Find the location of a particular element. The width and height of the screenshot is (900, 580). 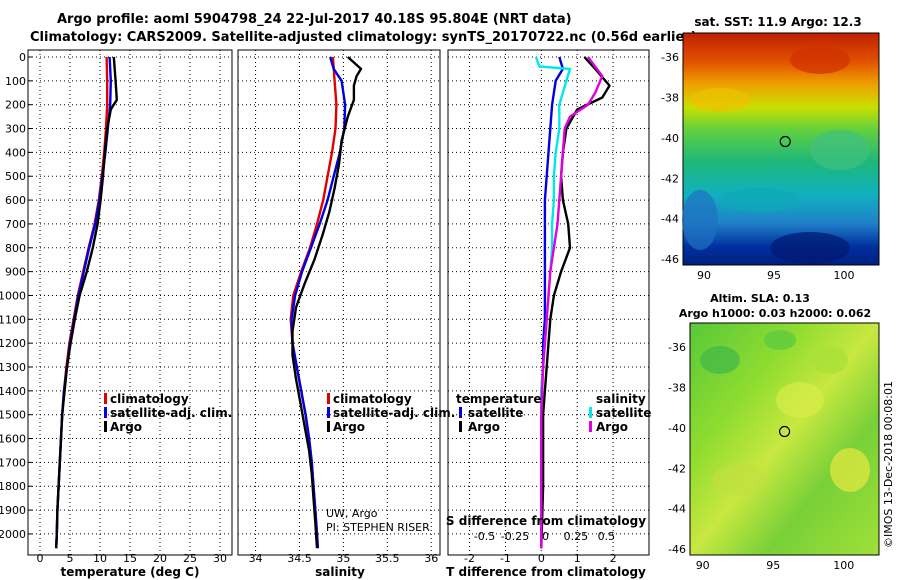

difference-tick-label: 0 is located at coordinates (541, 558).